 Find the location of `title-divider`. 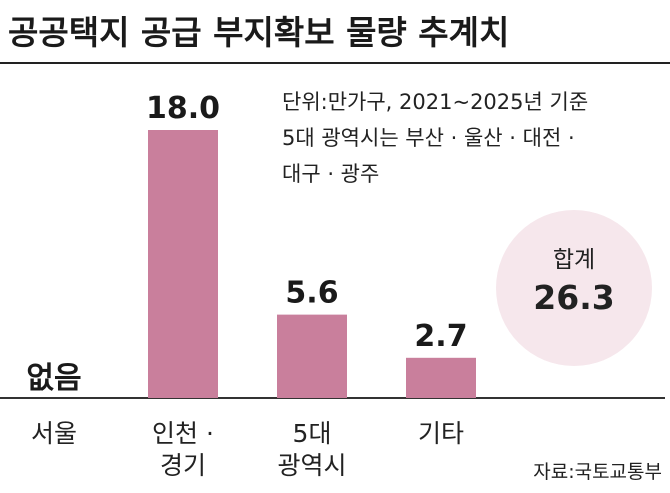

title-divider is located at coordinates (335, 63).